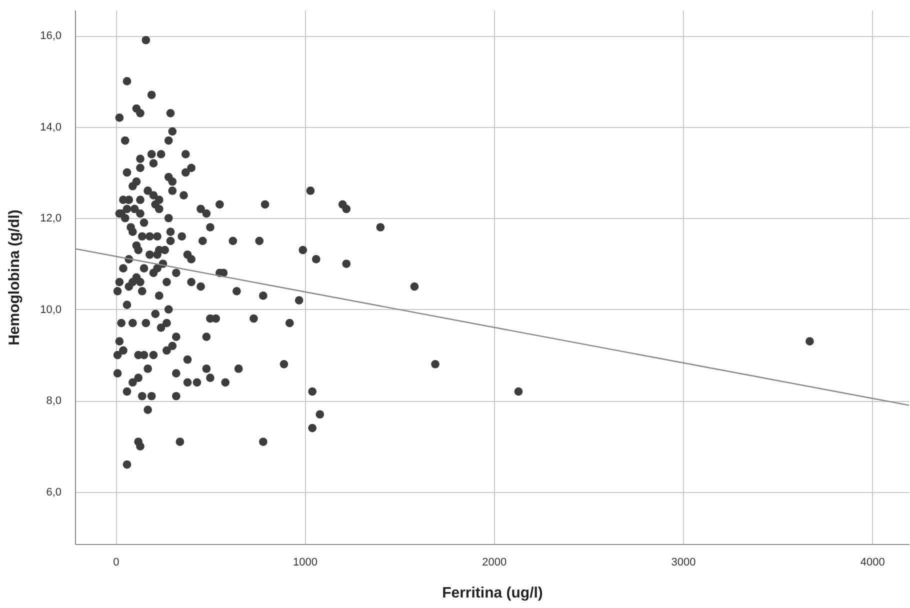 Image resolution: width=910 pixels, height=608 pixels. Describe the element at coordinates (116, 562) in the screenshot. I see `x-tick-label: 0` at that location.